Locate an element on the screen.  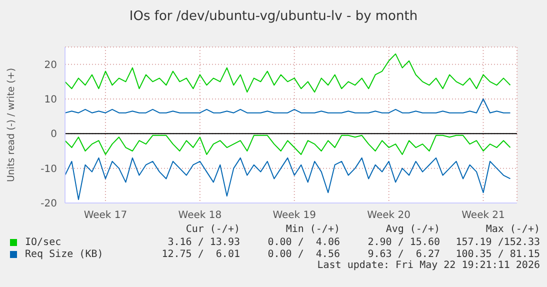
legend-label: Req Size (KB) is located at coordinates (64, 254).